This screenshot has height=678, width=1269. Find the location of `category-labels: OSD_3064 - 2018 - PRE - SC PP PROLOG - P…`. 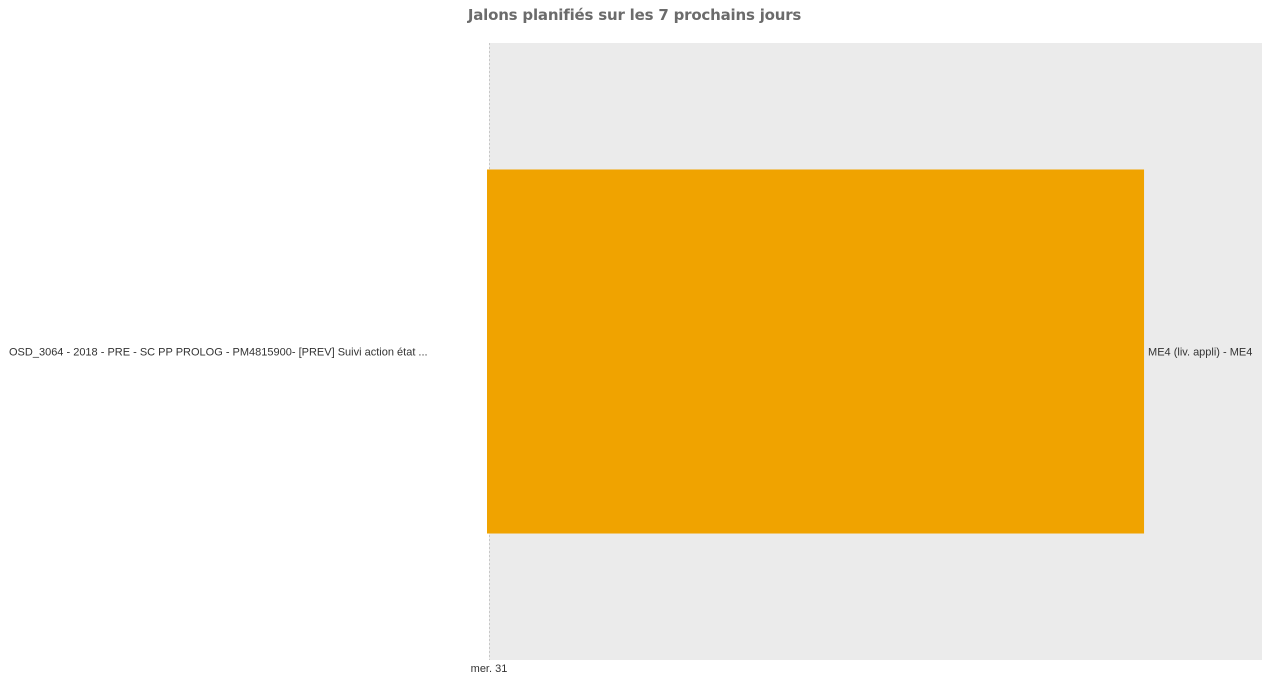

category-labels: OSD_3064 - 2018 - PRE - SC PP PROLOG - P… is located at coordinates (218, 353).